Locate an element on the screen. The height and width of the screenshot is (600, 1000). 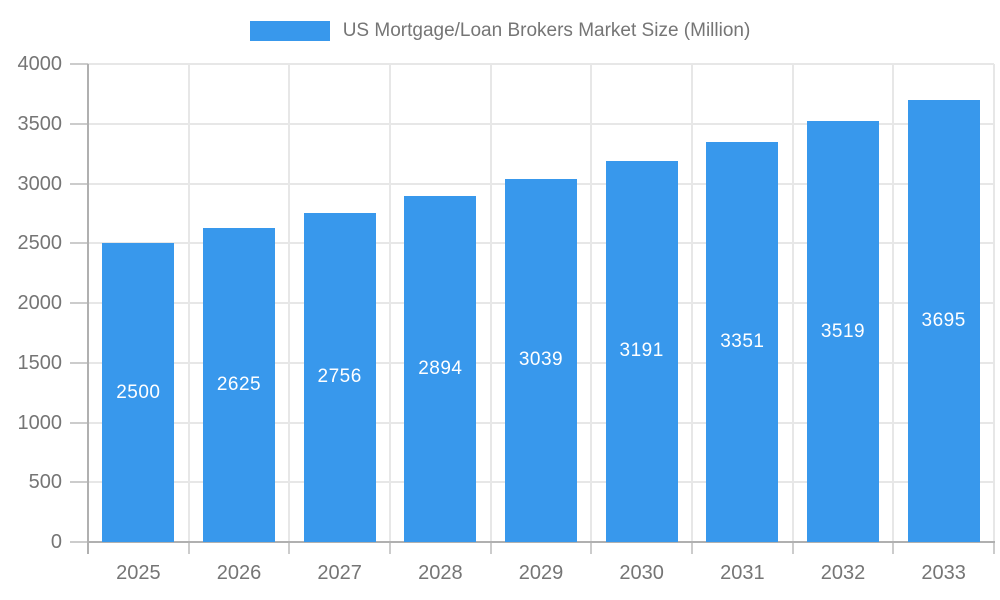
bar-value-label: 3695 is located at coordinates (943, 321).